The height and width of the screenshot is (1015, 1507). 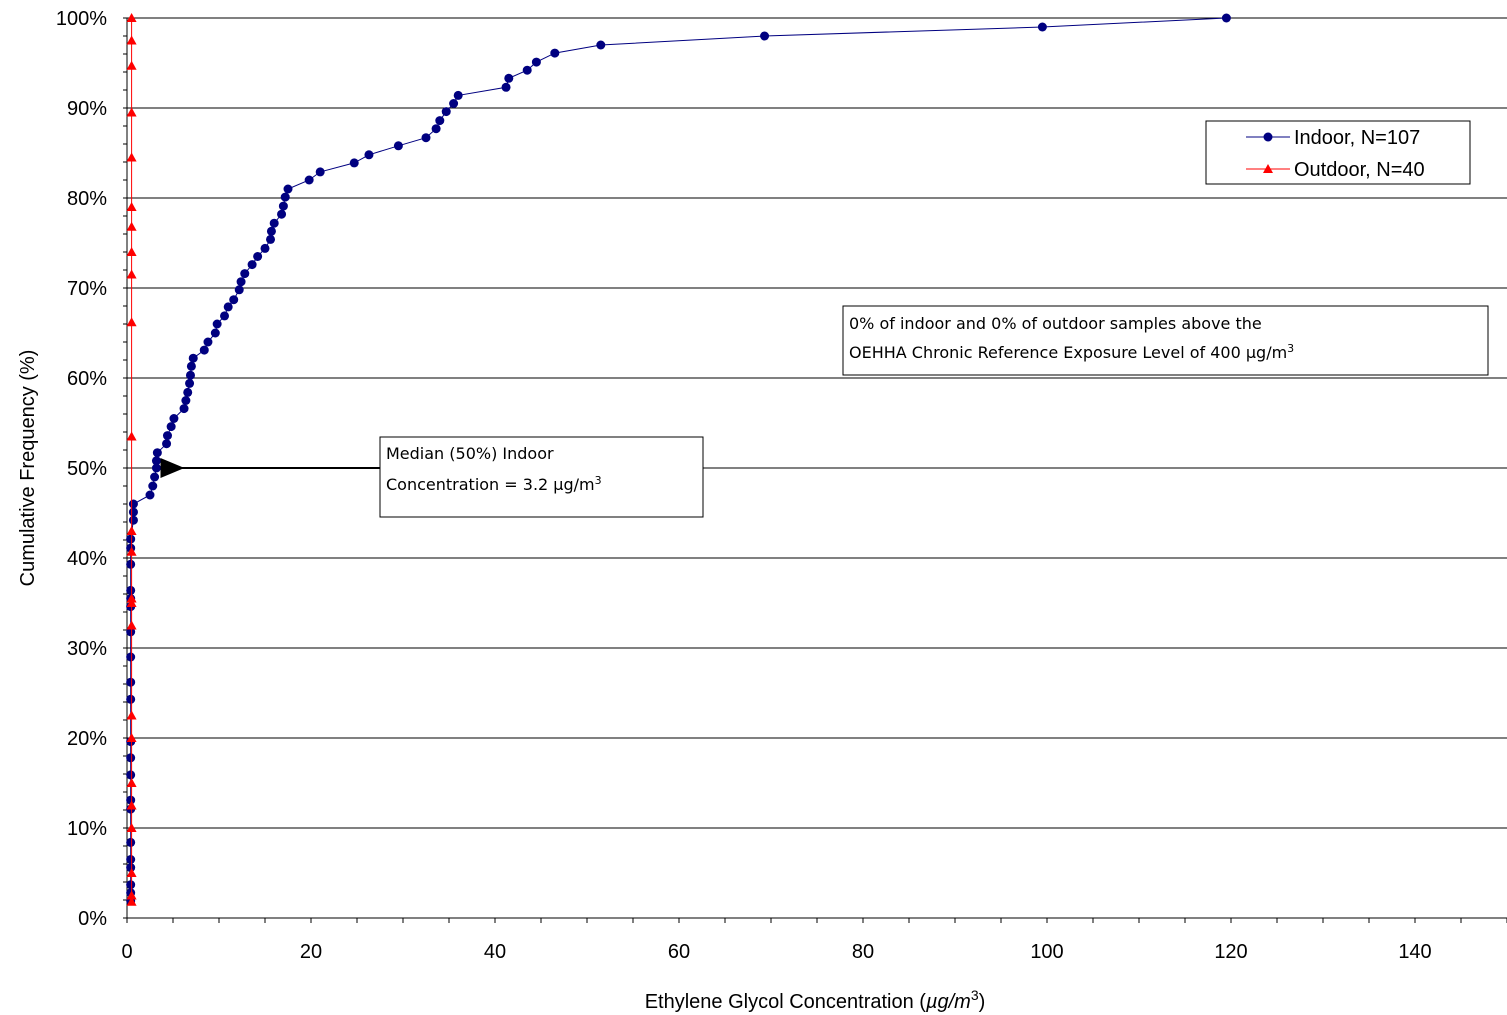 I want to click on x-tick-label: 100, so click(x=1046, y=952).